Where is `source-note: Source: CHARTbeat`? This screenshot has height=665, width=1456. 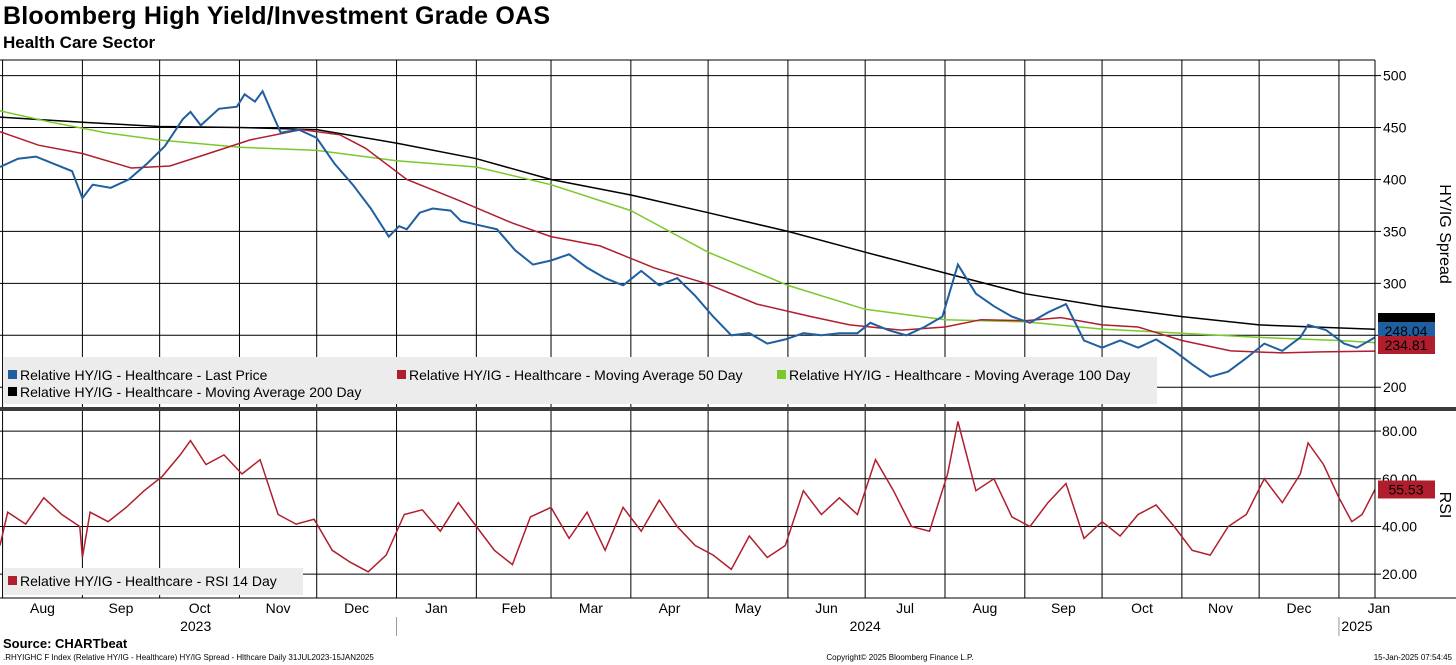
source-note: Source: CHARTbeat is located at coordinates (65, 643).